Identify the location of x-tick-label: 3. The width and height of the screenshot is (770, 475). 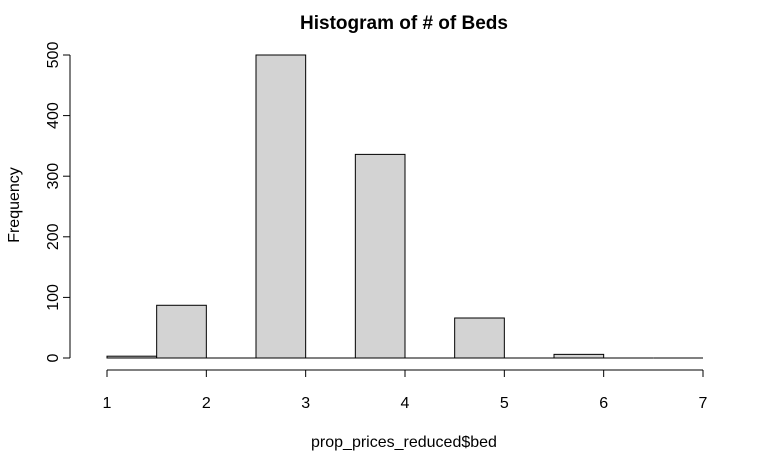
(305, 403).